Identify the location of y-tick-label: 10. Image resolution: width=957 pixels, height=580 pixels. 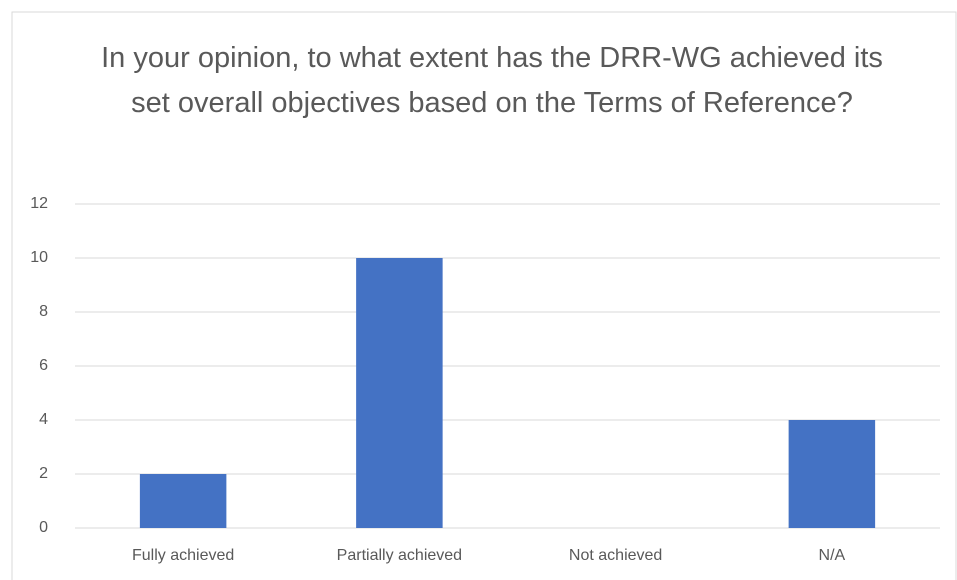
(39, 257).